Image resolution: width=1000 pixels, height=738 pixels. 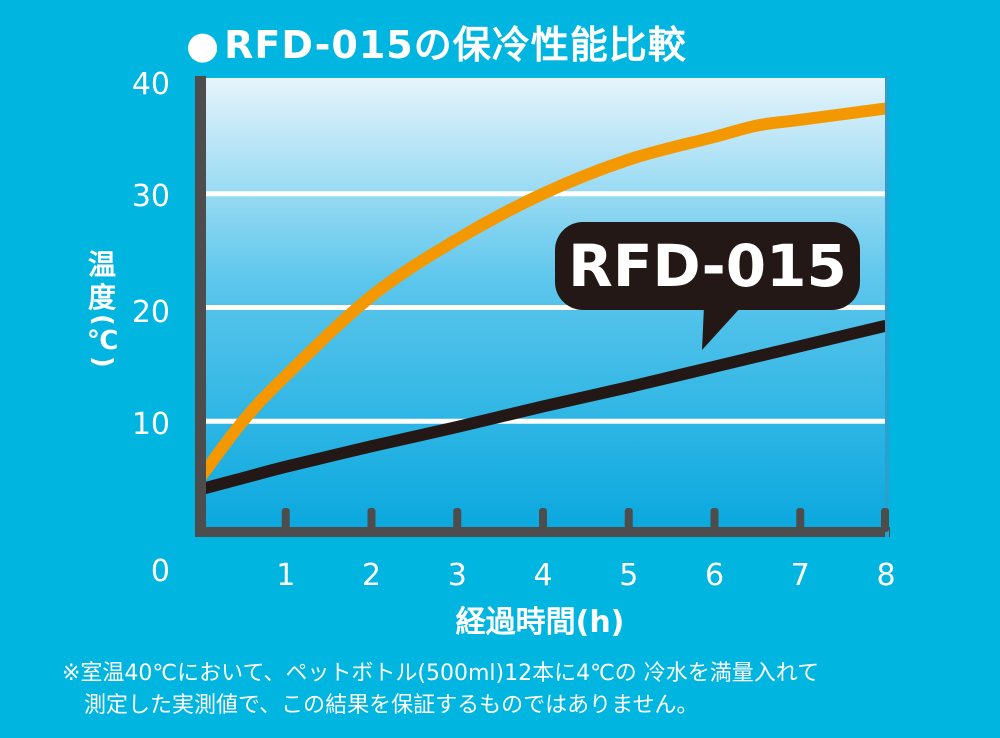 What do you see at coordinates (150, 196) in the screenshot?
I see `y-tick-label-30: 30` at bounding box center [150, 196].